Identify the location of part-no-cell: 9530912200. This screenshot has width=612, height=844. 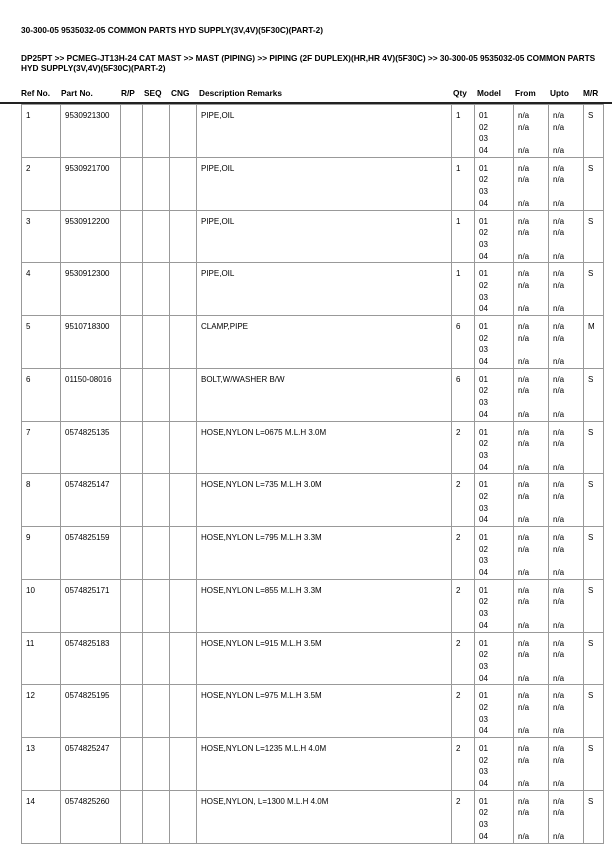
(90, 236).